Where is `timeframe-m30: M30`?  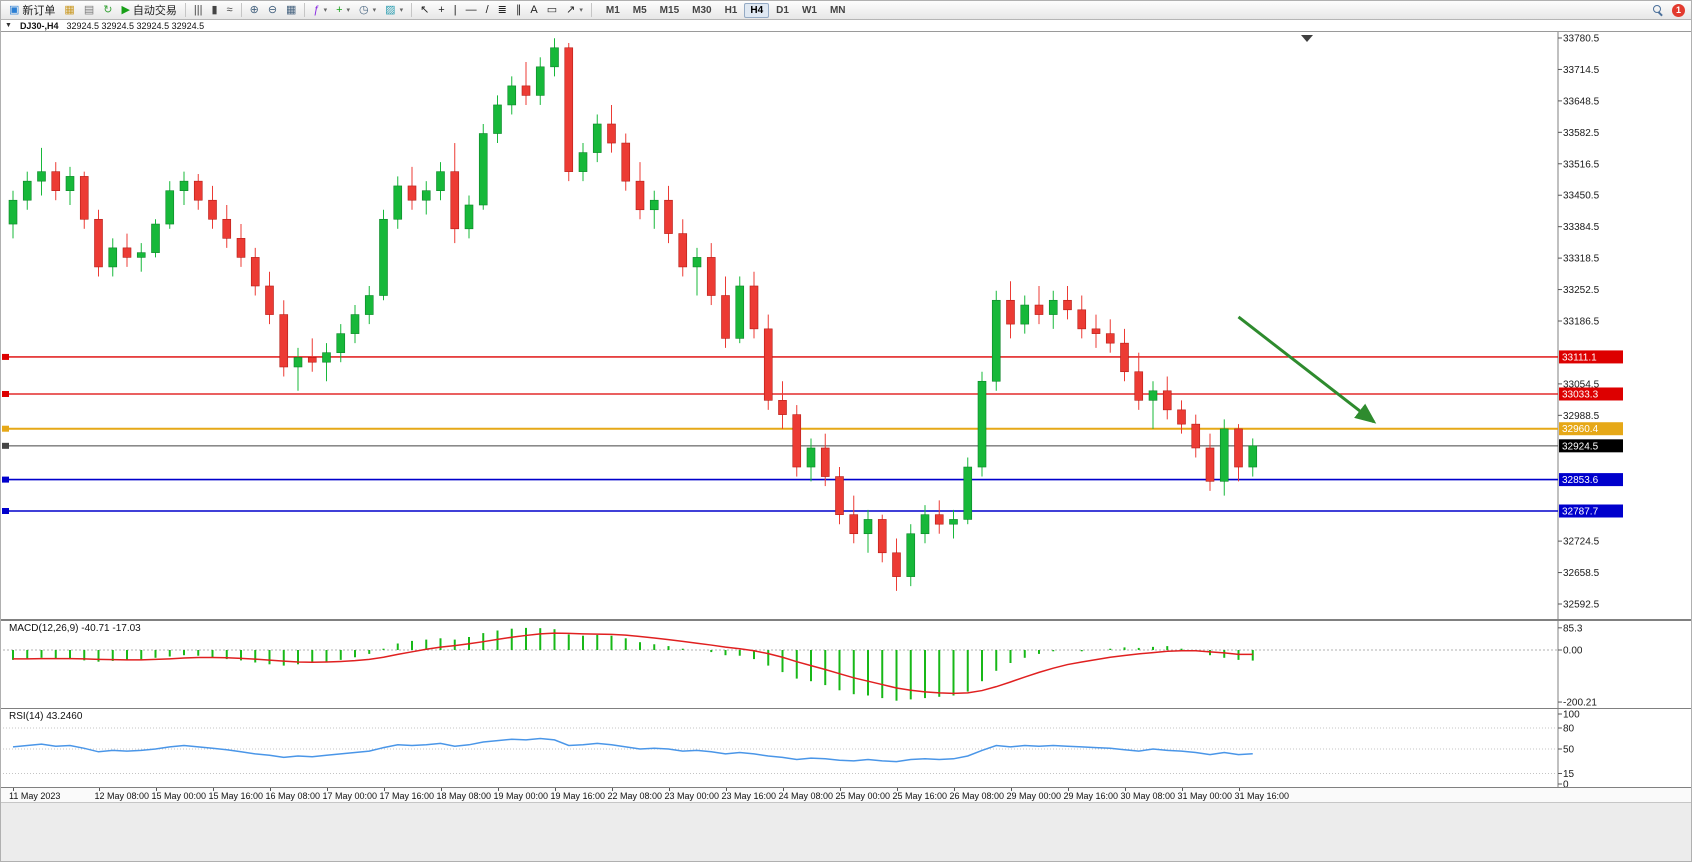 timeframe-m30: M30 is located at coordinates (702, 10).